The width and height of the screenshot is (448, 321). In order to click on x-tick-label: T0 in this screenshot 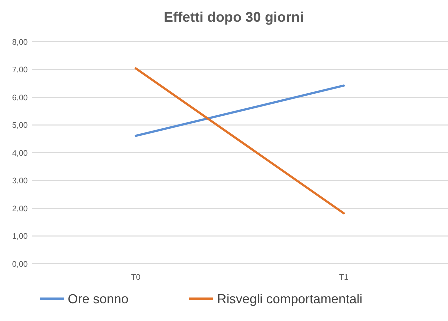, I will do `click(136, 277)`.